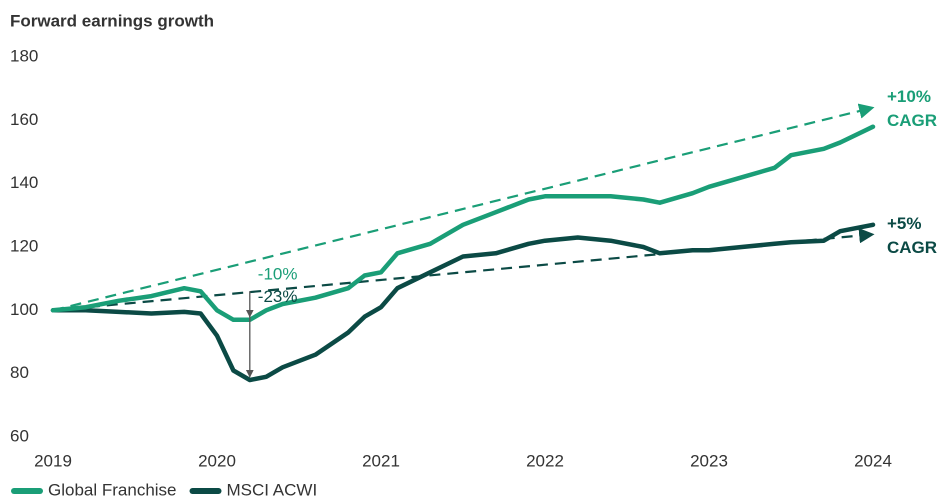 Image resolution: width=951 pixels, height=501 pixels. Describe the element at coordinates (112, 489) in the screenshot. I see `legend-label: Global Franchise` at that location.